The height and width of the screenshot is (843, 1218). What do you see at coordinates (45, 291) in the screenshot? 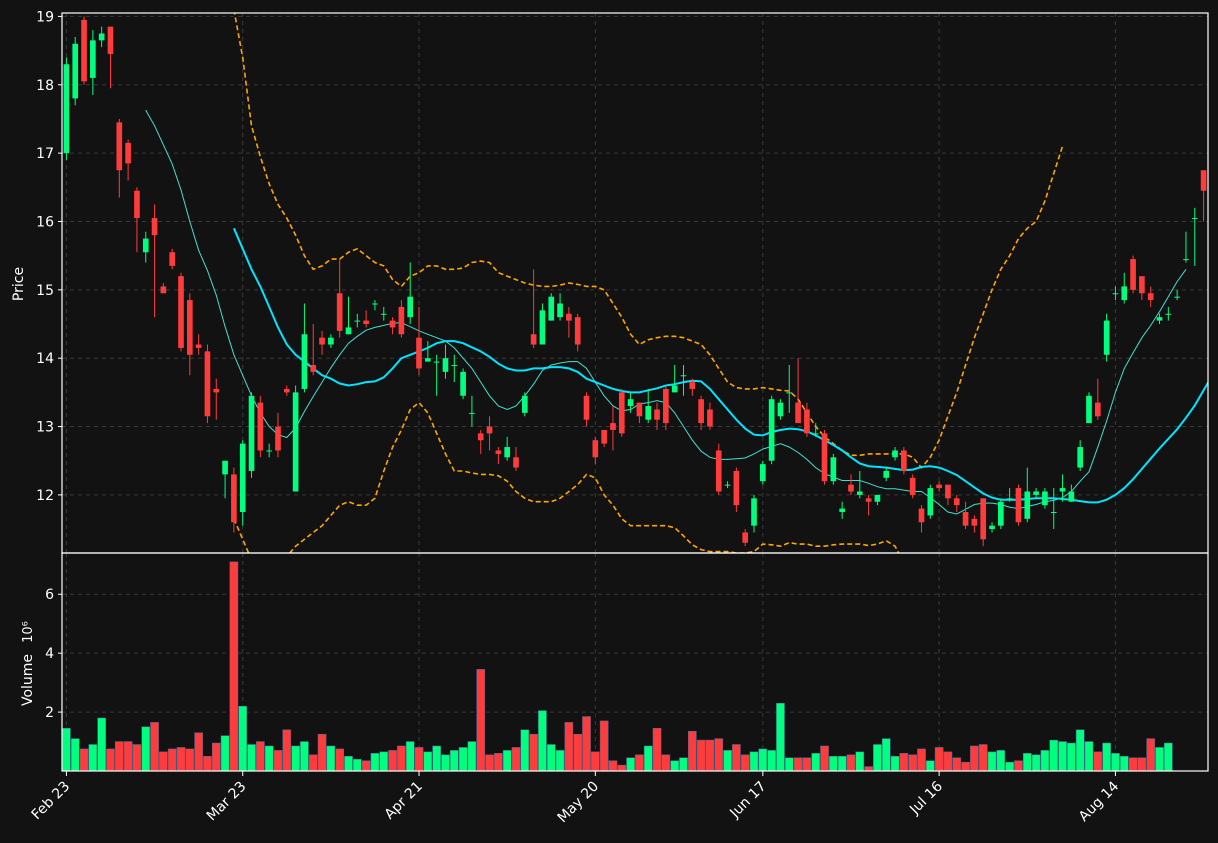
I see `price-tick-label: 15` at bounding box center [45, 291].